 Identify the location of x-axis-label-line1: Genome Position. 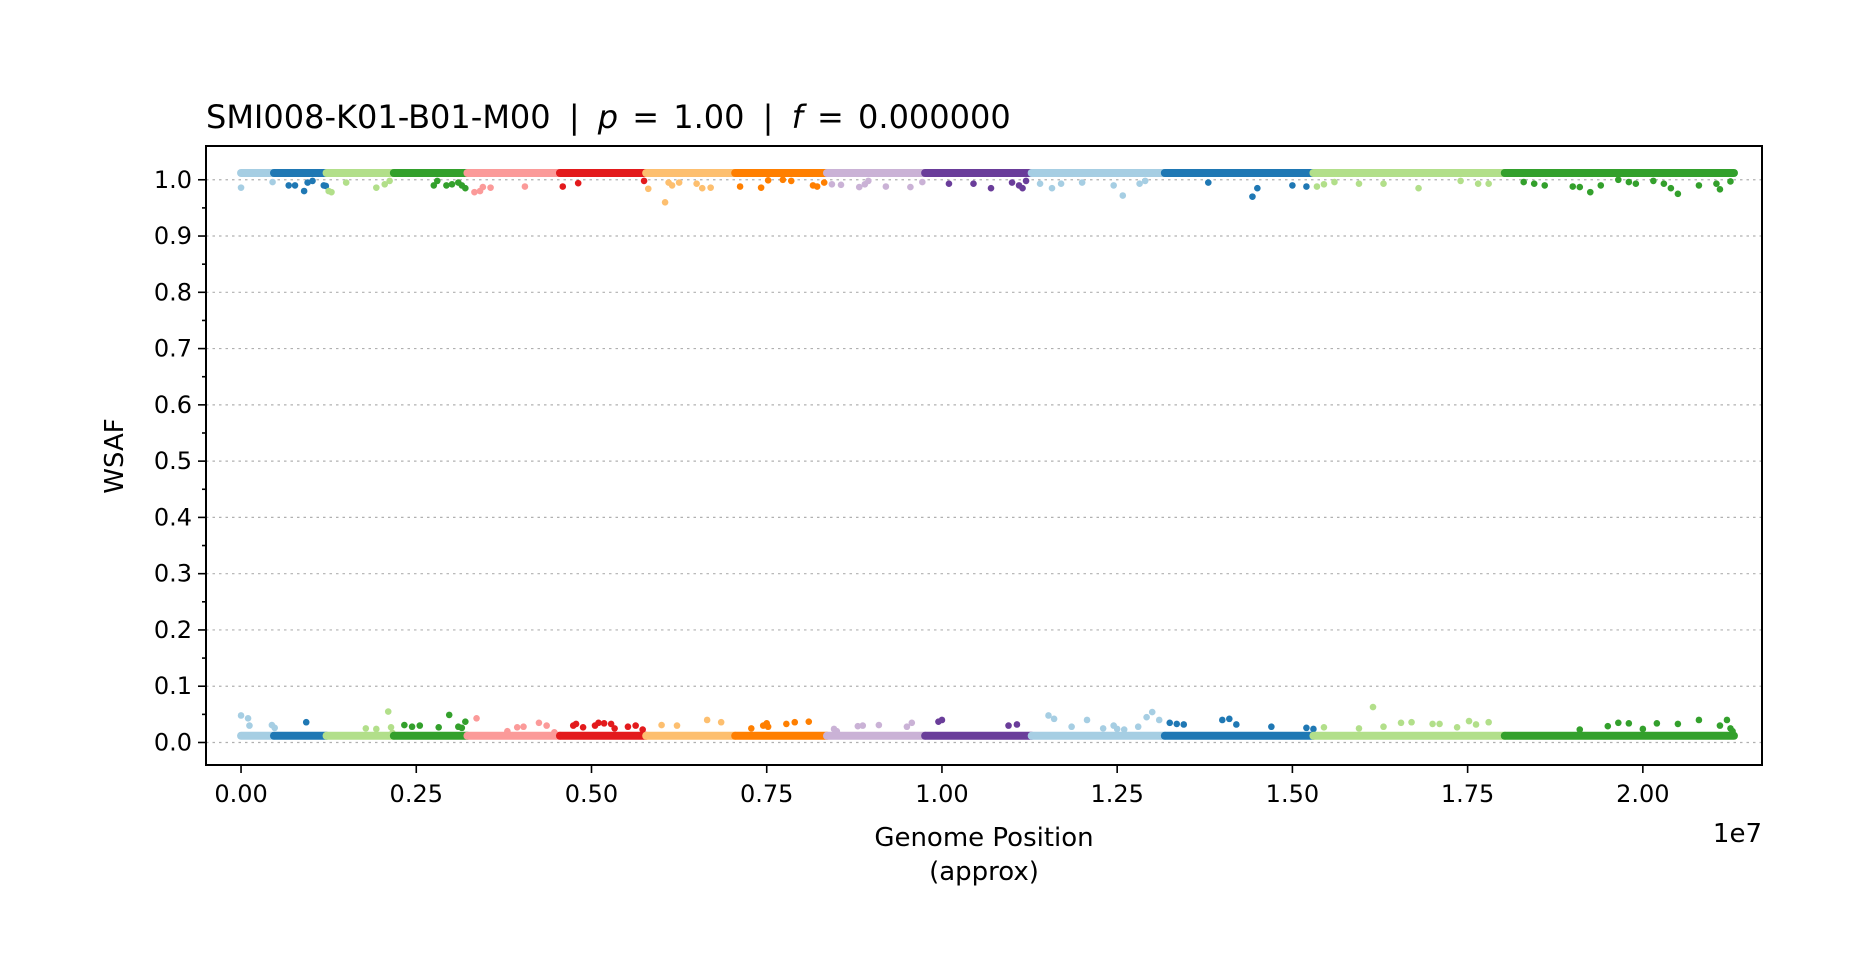
(983, 838).